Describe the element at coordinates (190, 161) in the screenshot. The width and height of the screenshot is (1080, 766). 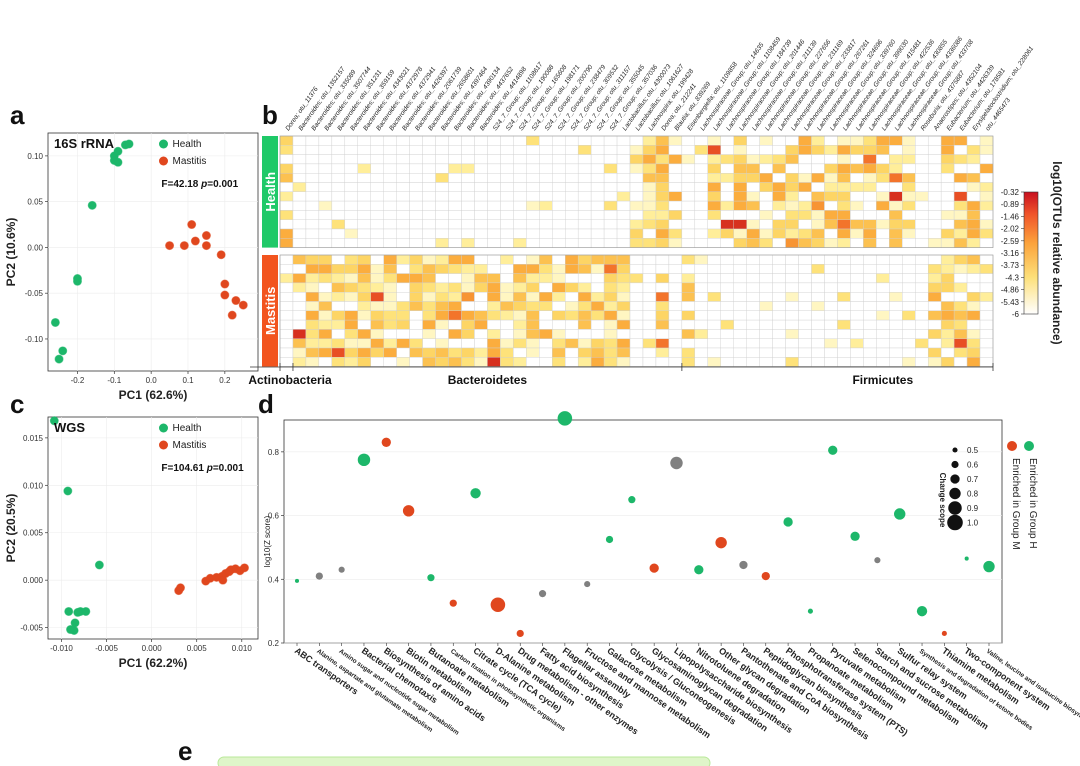
I see `legend-label-mastitis: Mastitis` at that location.